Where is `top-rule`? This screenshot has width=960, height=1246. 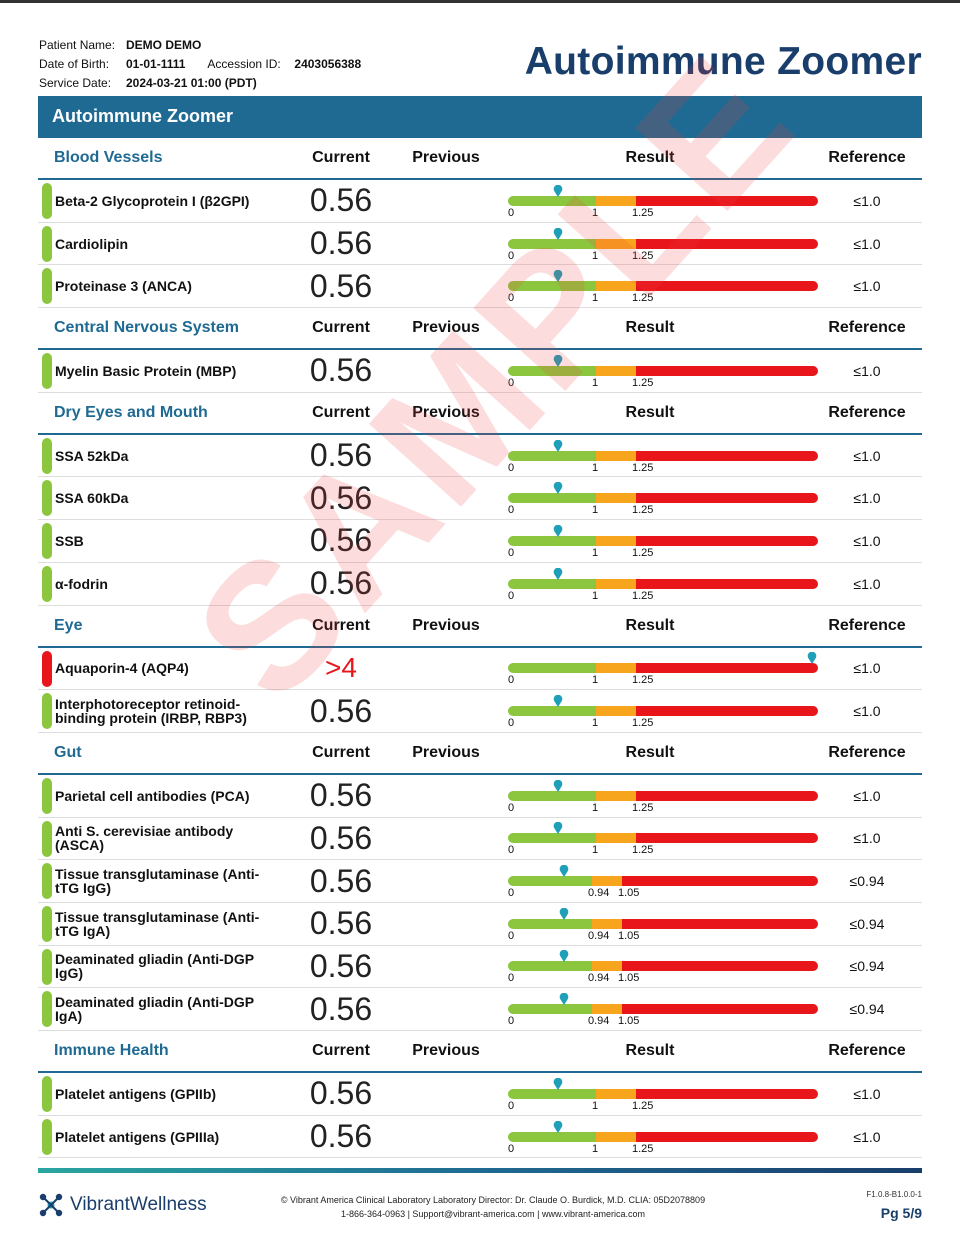 top-rule is located at coordinates (480, 1).